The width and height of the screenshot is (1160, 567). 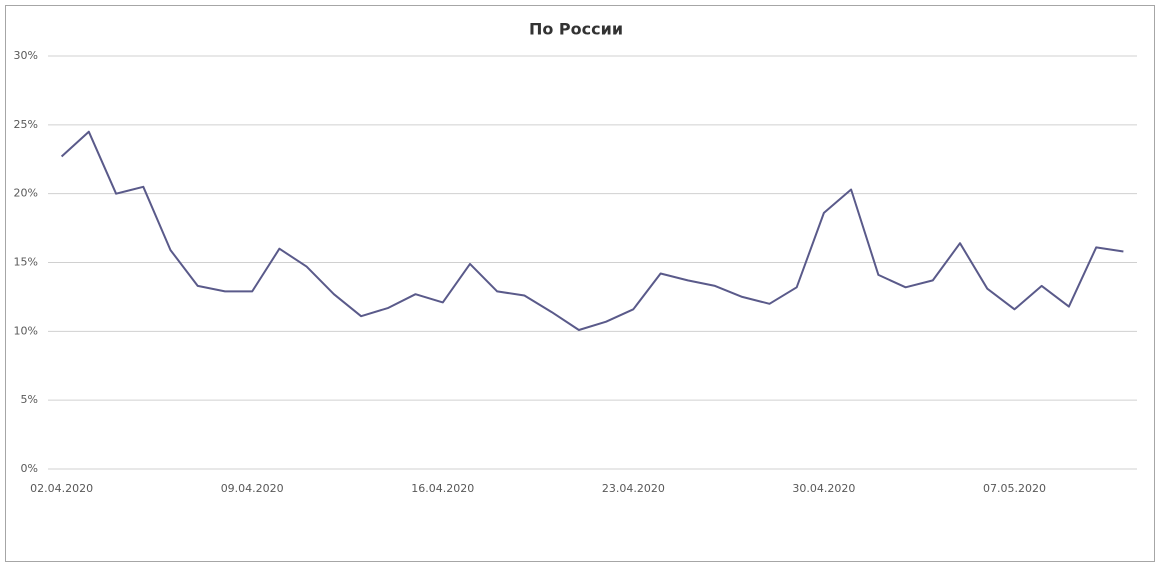 I want to click on chart-title: По России, so click(x=576, y=29).